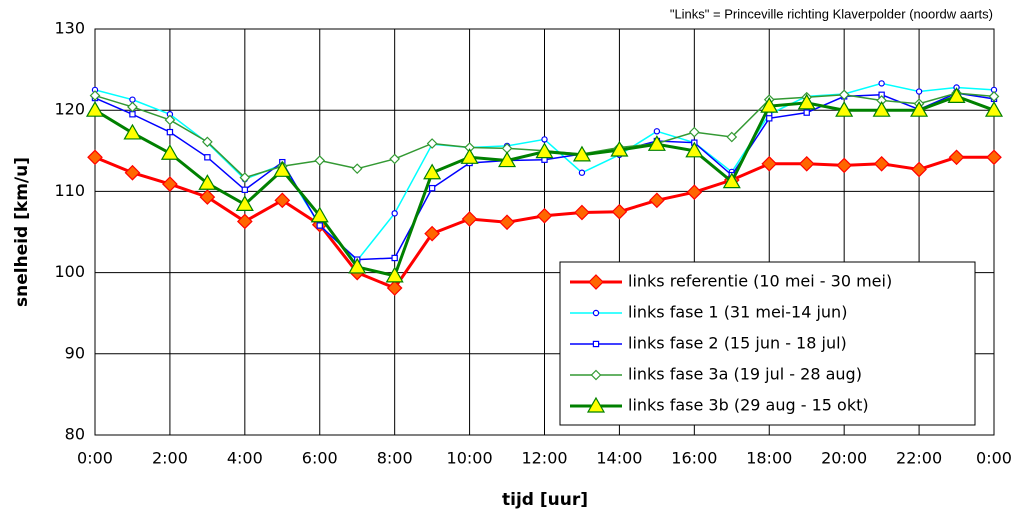 This screenshot has height=516, width=1021. I want to click on legend-label: links fase 3a (19 jul - 28 aug), so click(745, 374).